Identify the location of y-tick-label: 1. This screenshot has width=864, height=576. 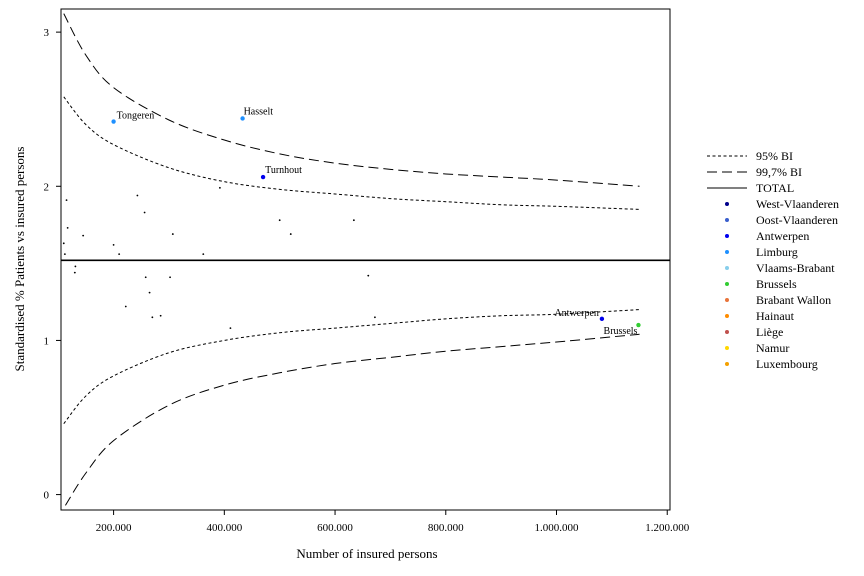
(47, 341).